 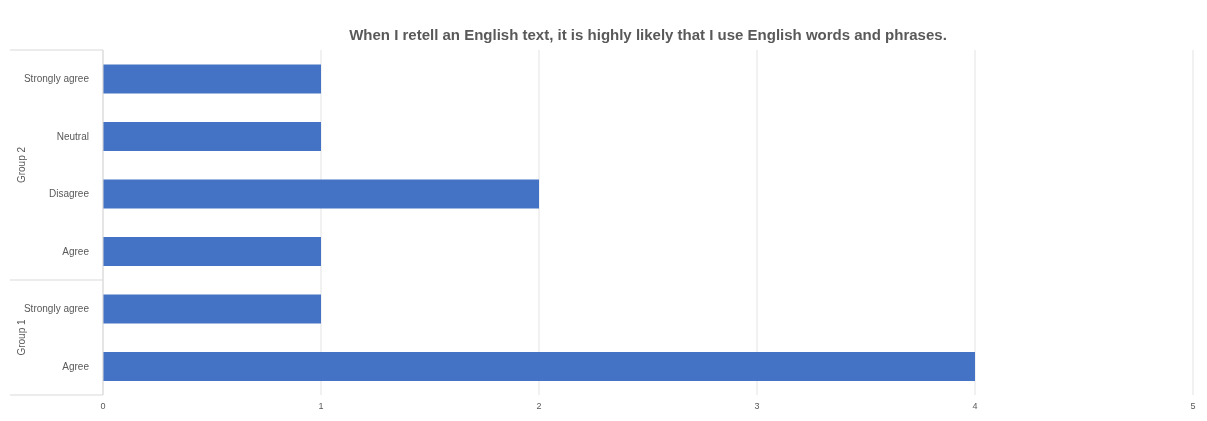 I want to click on x-tick-label: 1, so click(x=321, y=406).